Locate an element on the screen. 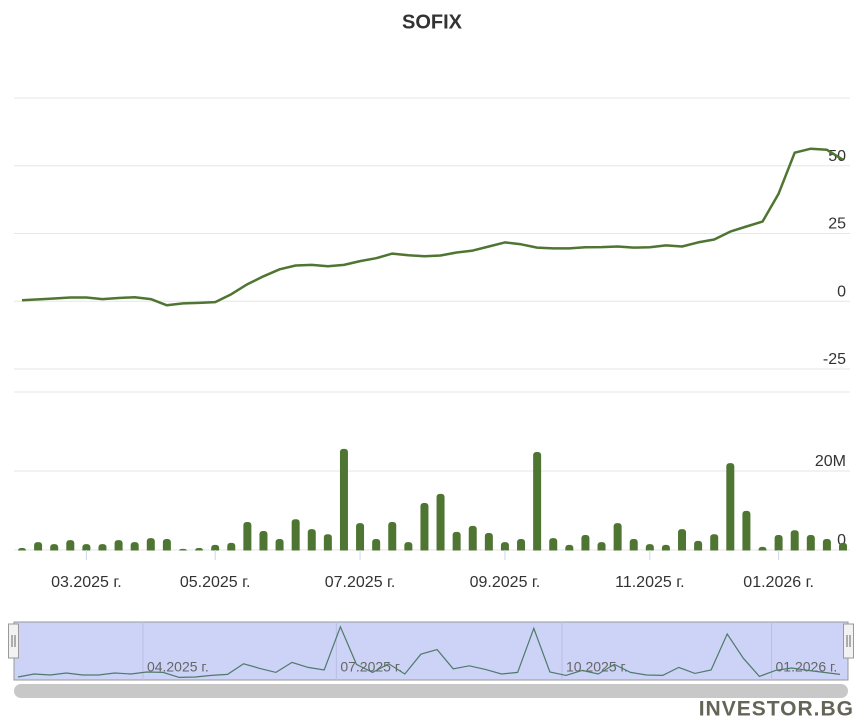 The width and height of the screenshot is (864, 725). navigator-line is located at coordinates (429, 652).